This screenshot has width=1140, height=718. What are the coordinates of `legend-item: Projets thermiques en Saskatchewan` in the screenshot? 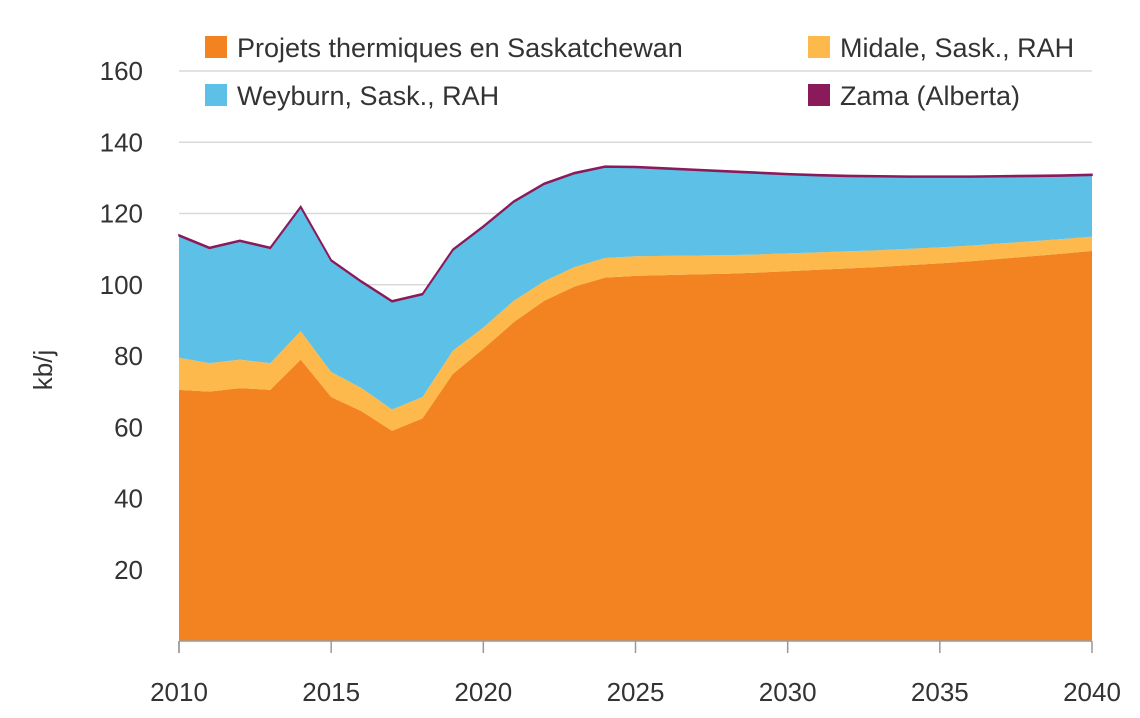 It's located at (444, 48).